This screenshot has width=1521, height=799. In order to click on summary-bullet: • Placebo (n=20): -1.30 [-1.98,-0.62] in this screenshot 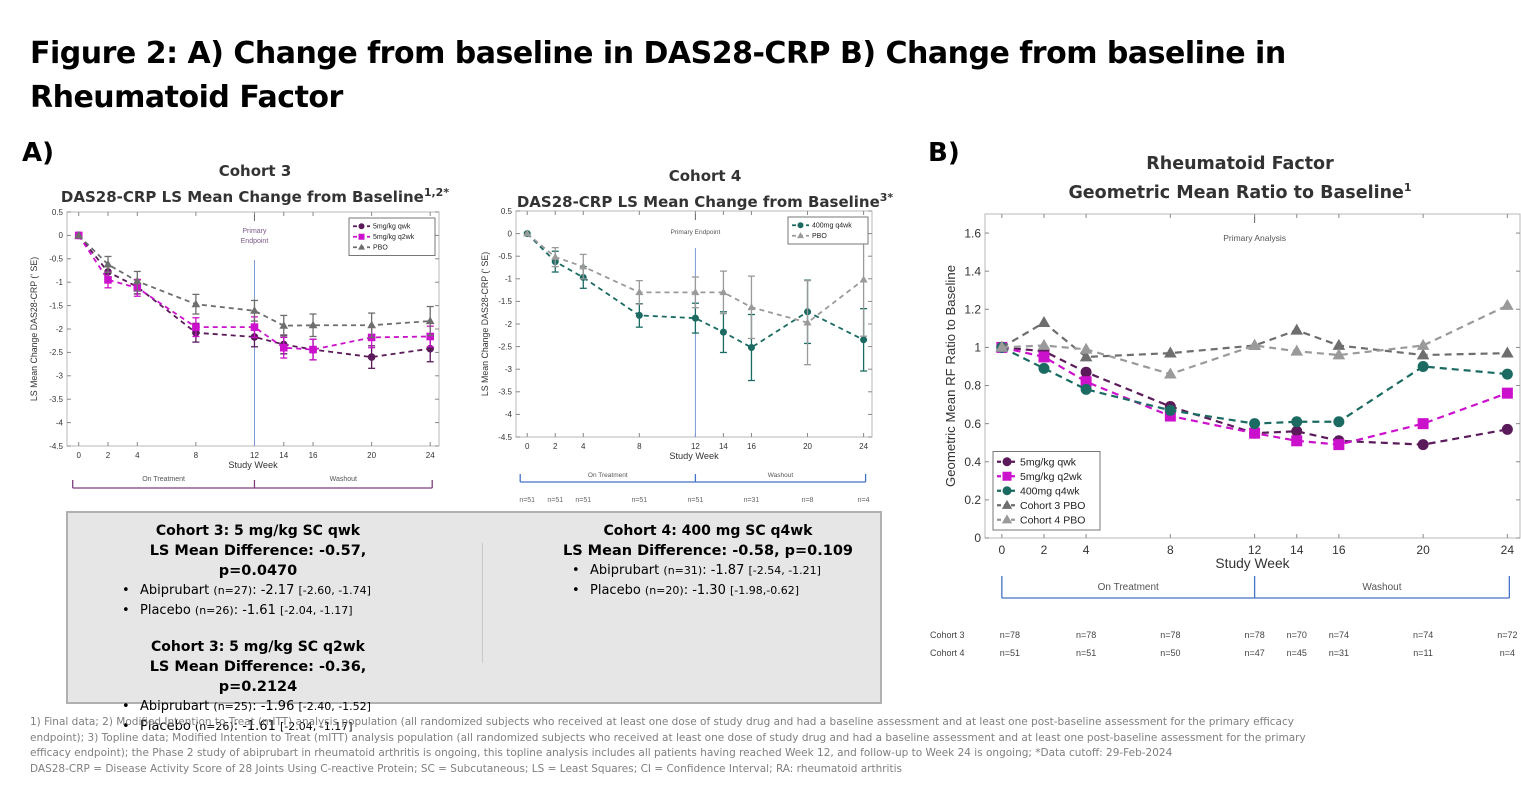, I will do `click(715, 591)`.